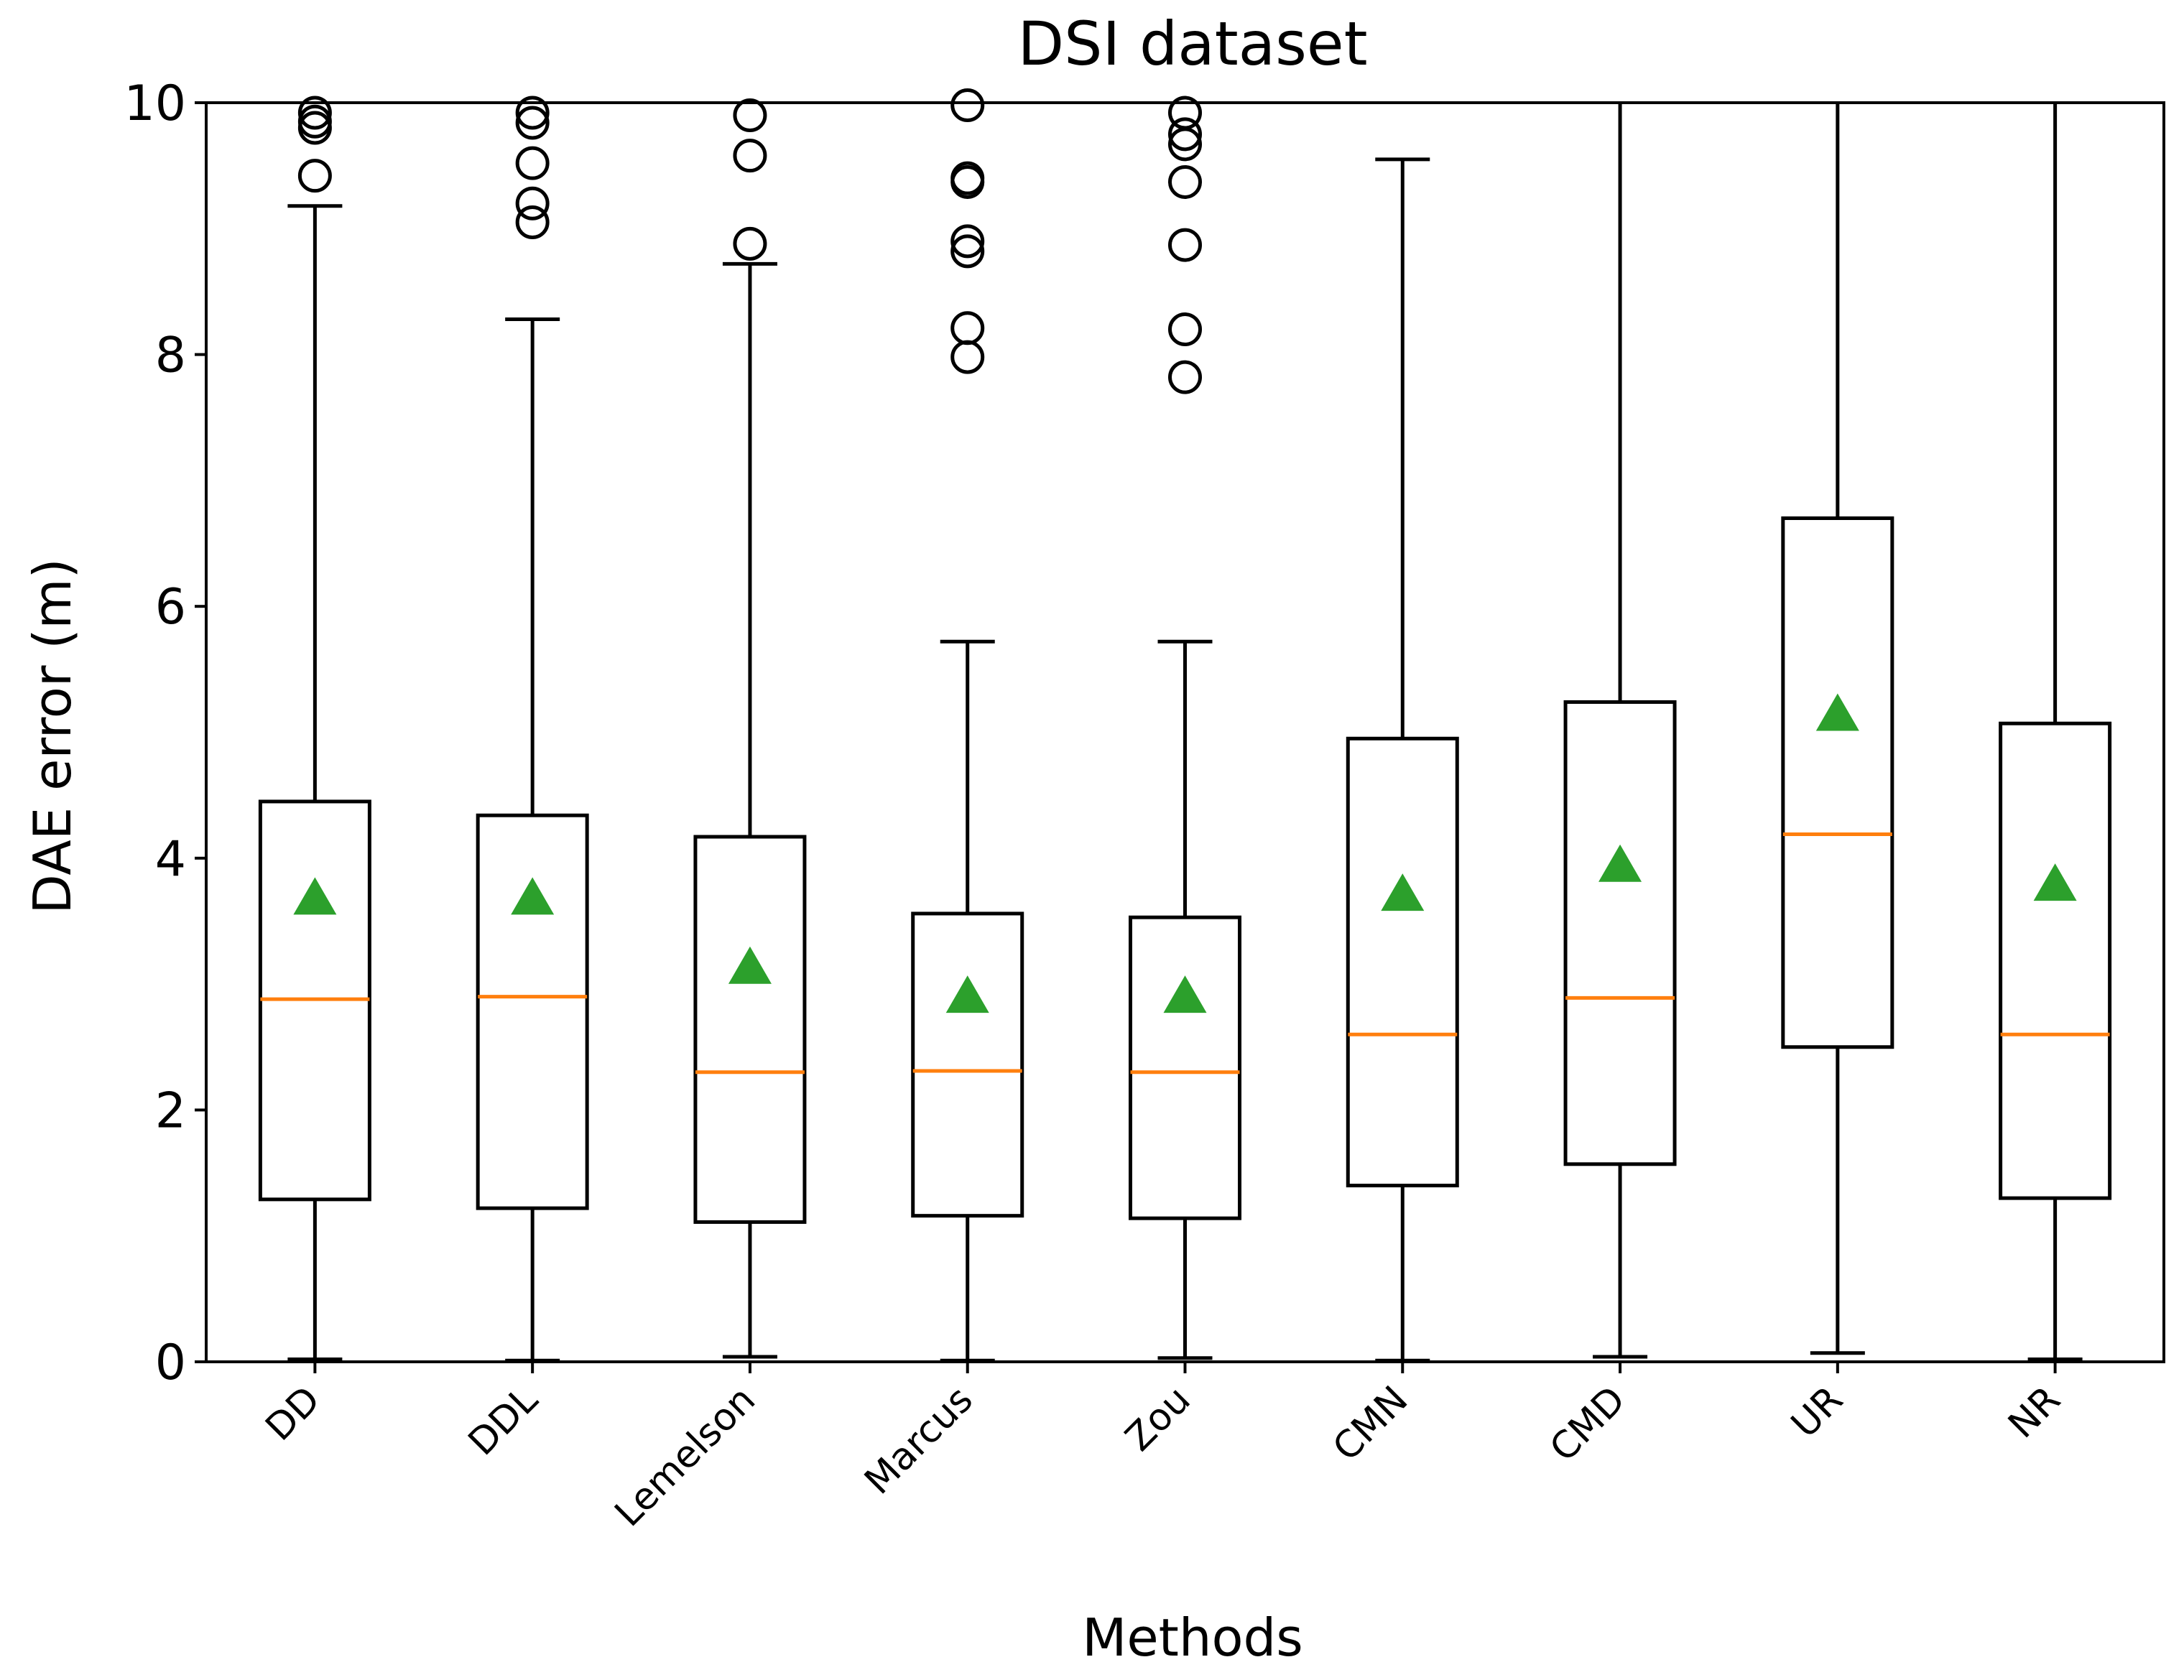 This screenshot has height=1680, width=2184. What do you see at coordinates (1370, 1424) in the screenshot?
I see `x-tick-label-cmn: CMN` at bounding box center [1370, 1424].